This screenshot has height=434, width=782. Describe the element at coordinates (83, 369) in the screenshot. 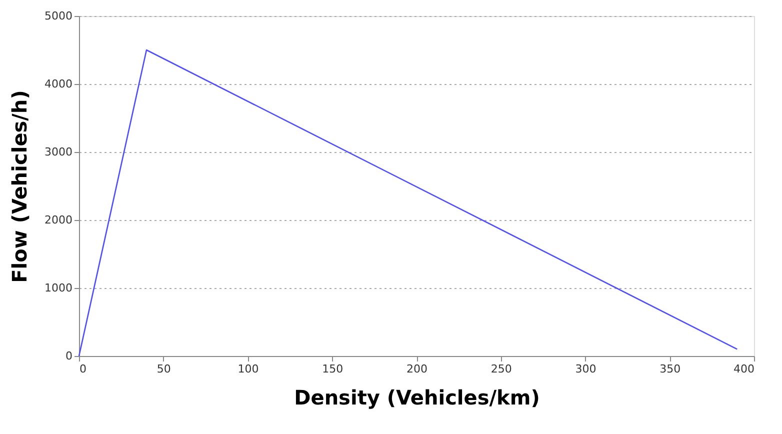

I see `x-tick-label: 0` at that location.